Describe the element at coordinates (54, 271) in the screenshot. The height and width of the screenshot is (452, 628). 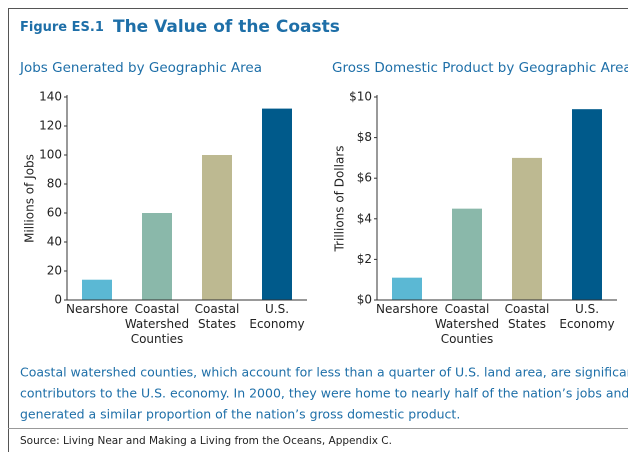
I see `y-tick-label: 20` at that location.